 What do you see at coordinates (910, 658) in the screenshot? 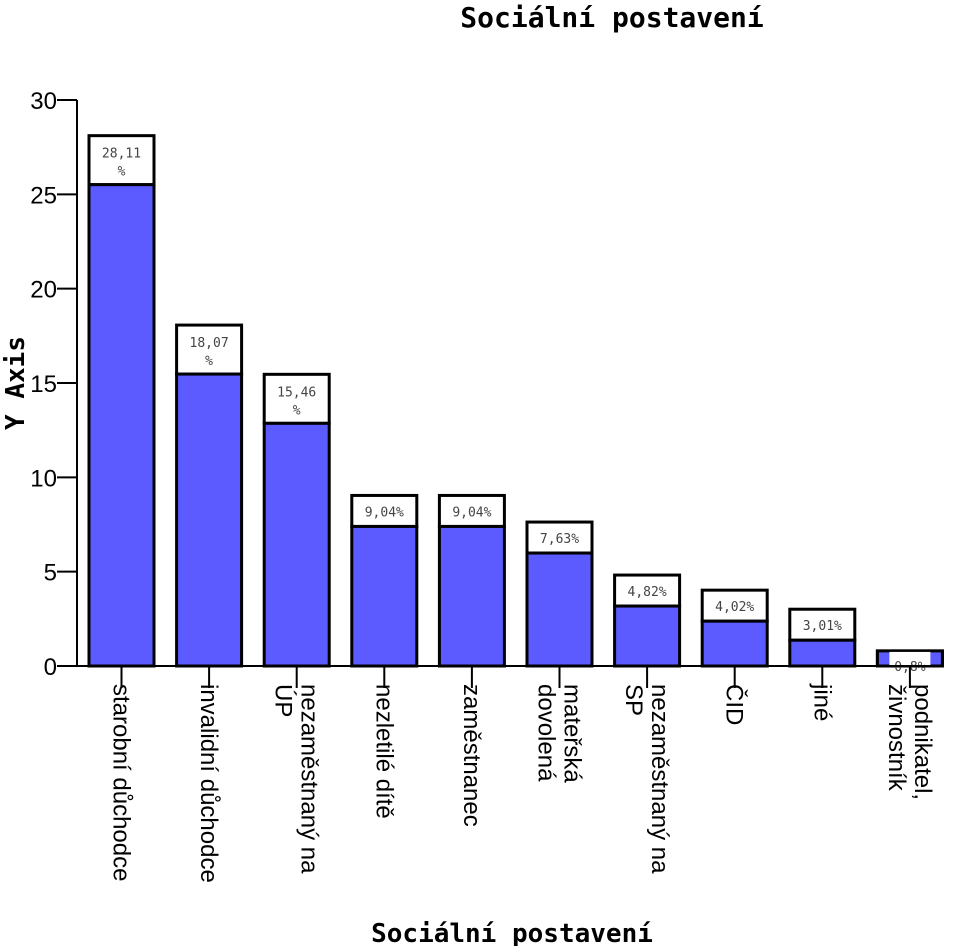
I see `data-label-inner` at bounding box center [910, 658].